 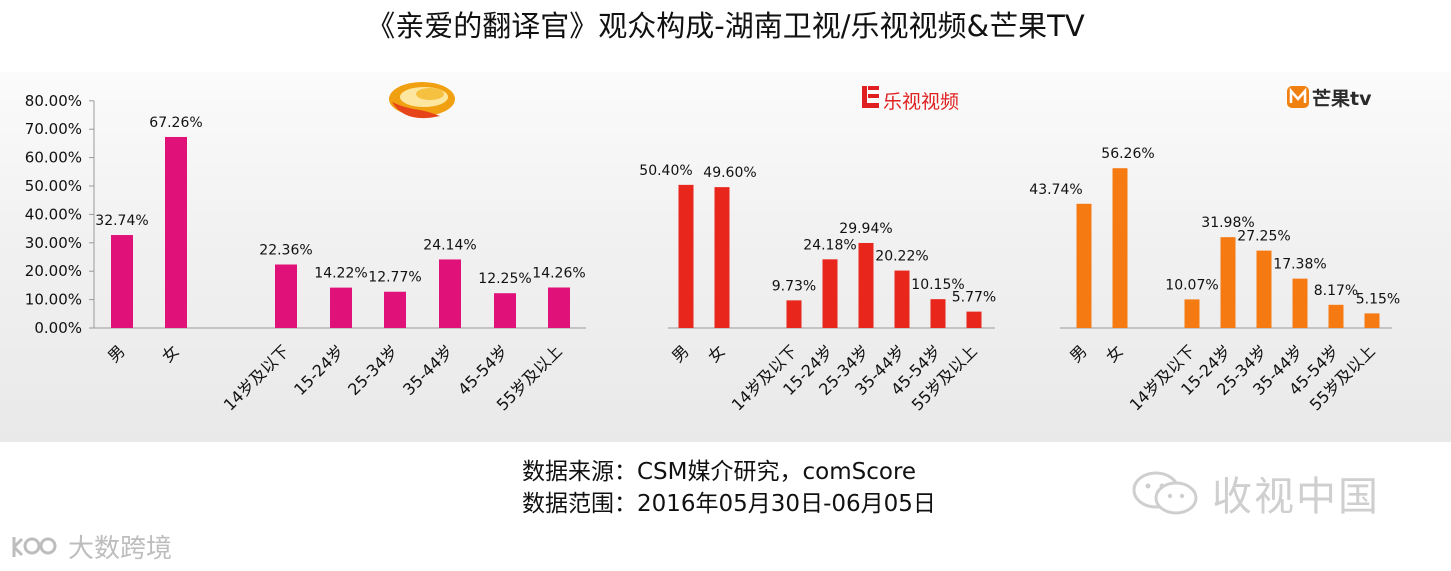 I want to click on data-label: 17.38%, so click(x=1299, y=265).